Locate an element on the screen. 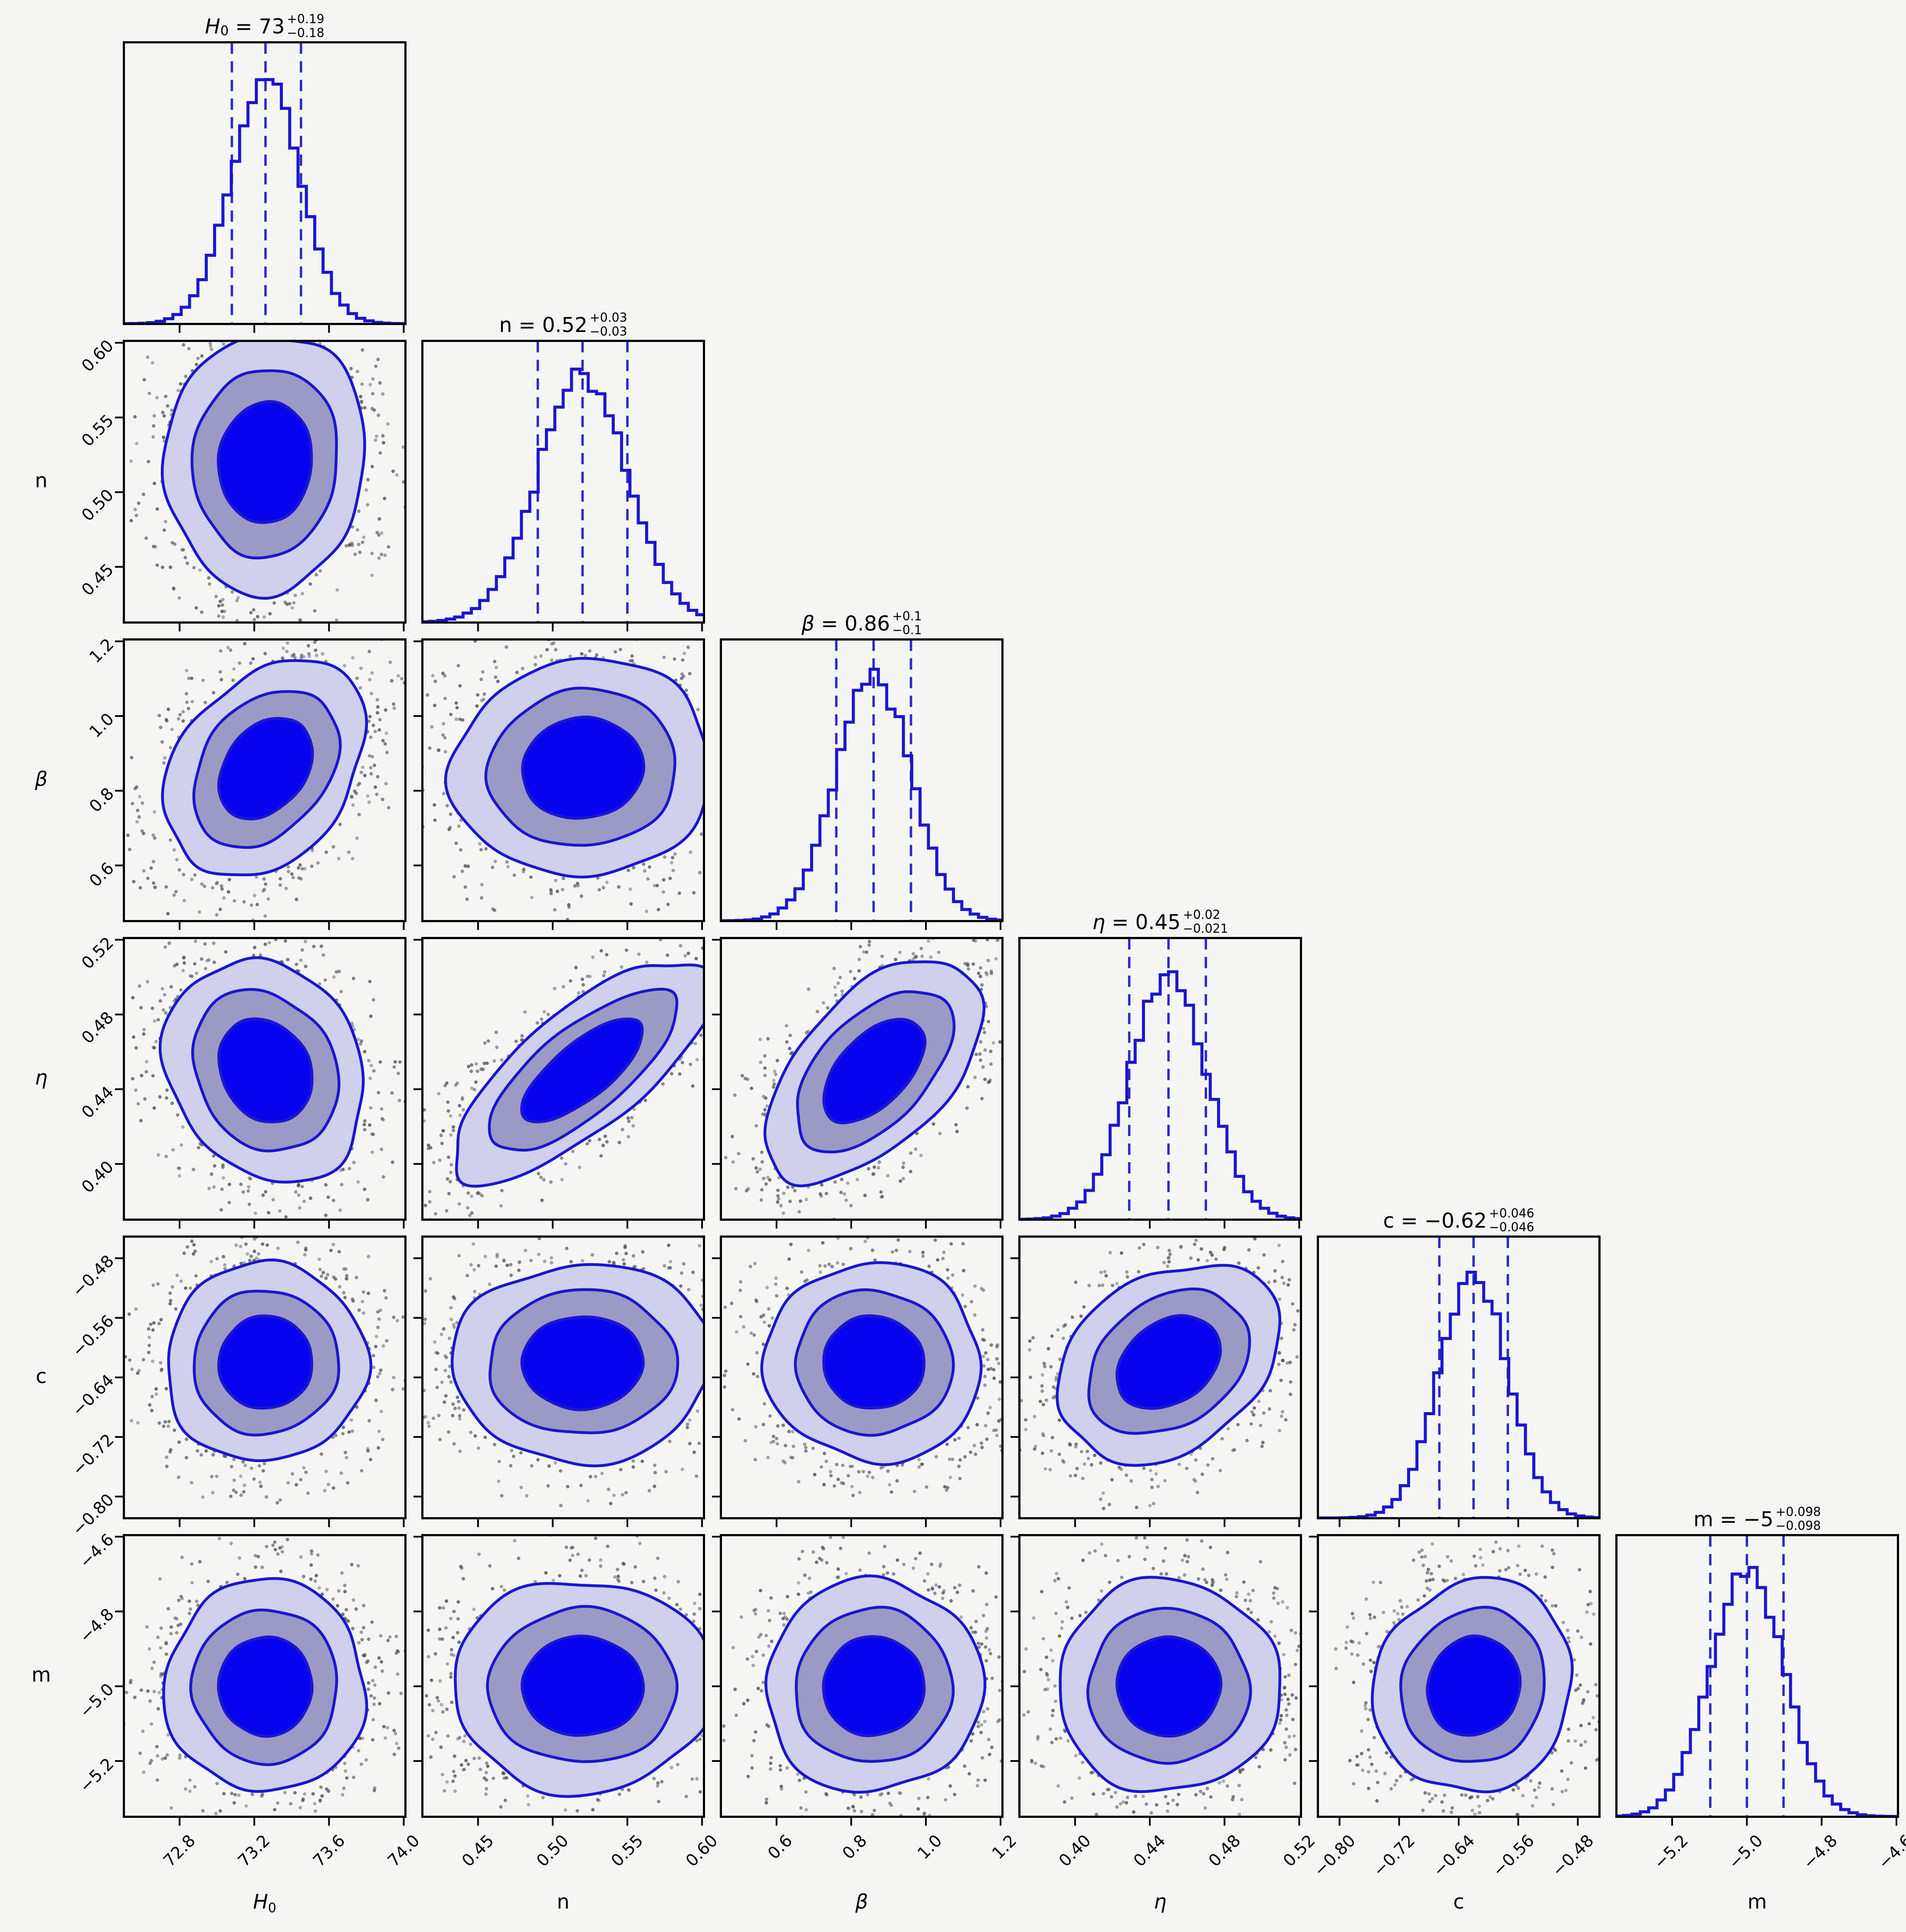 This screenshot has width=1906, height=1932. title-minus-error: −0.03 is located at coordinates (608, 331).